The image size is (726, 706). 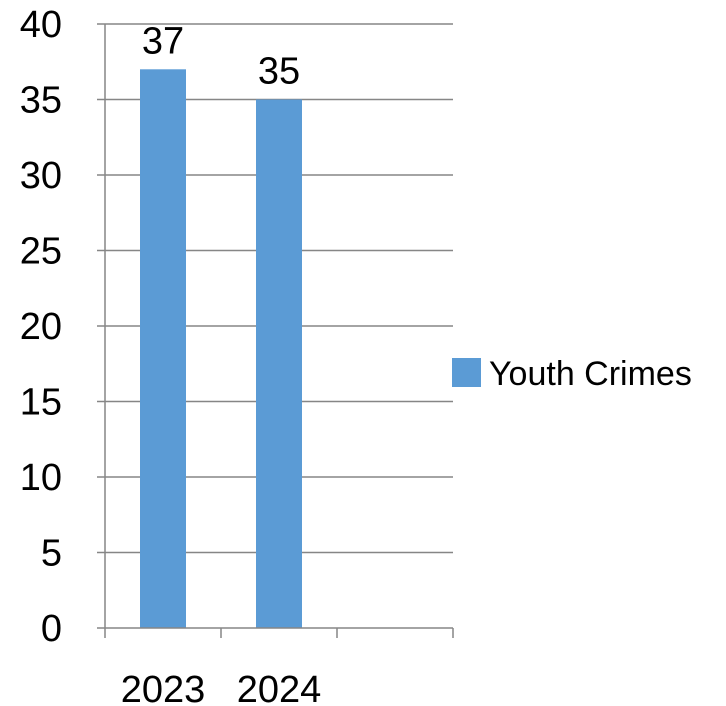 What do you see at coordinates (51, 629) in the screenshot?
I see `y-tick-label: 0` at bounding box center [51, 629].